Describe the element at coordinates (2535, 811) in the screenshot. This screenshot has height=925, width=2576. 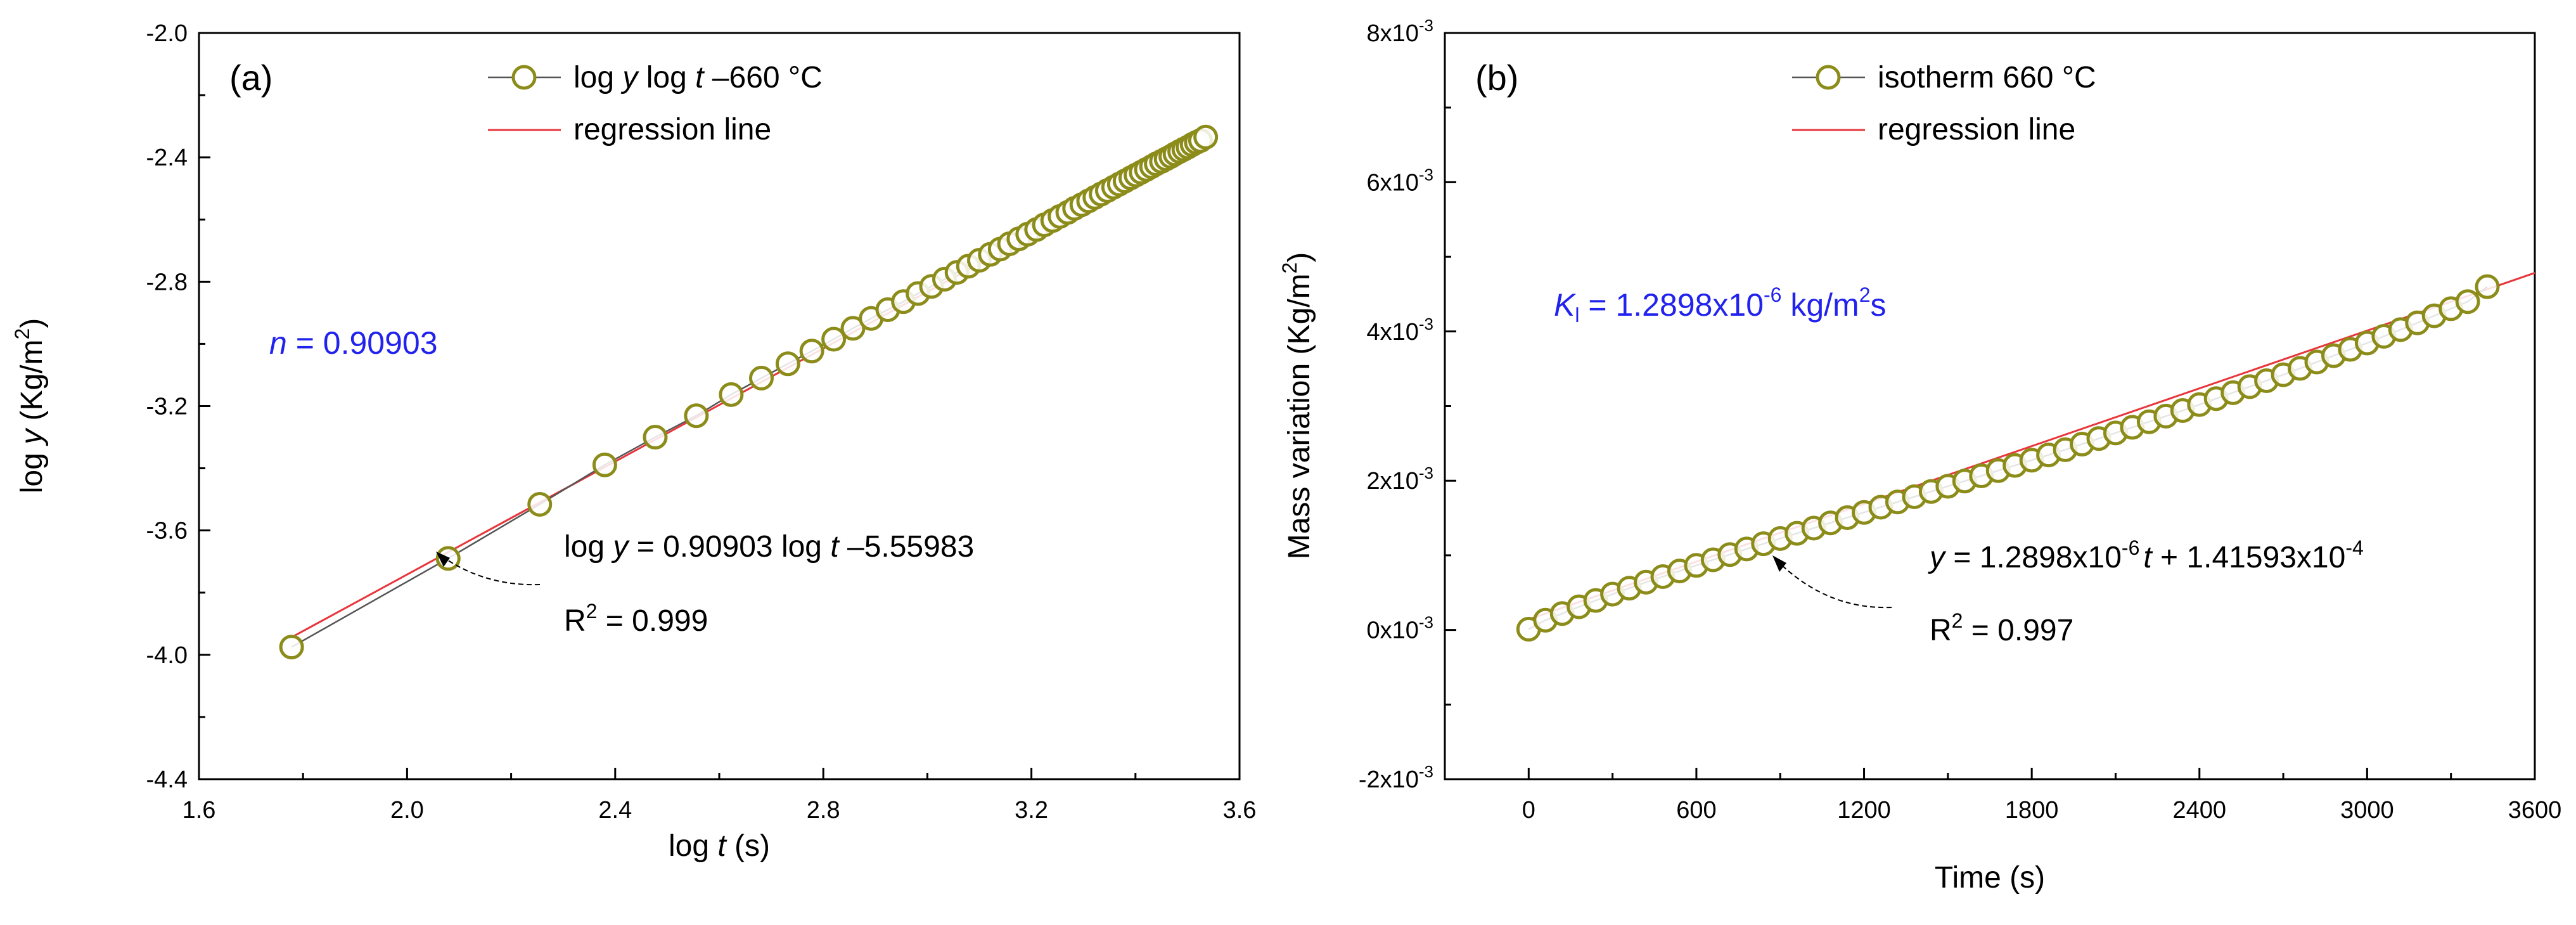
I see `x-tick-label: 3600` at that location.